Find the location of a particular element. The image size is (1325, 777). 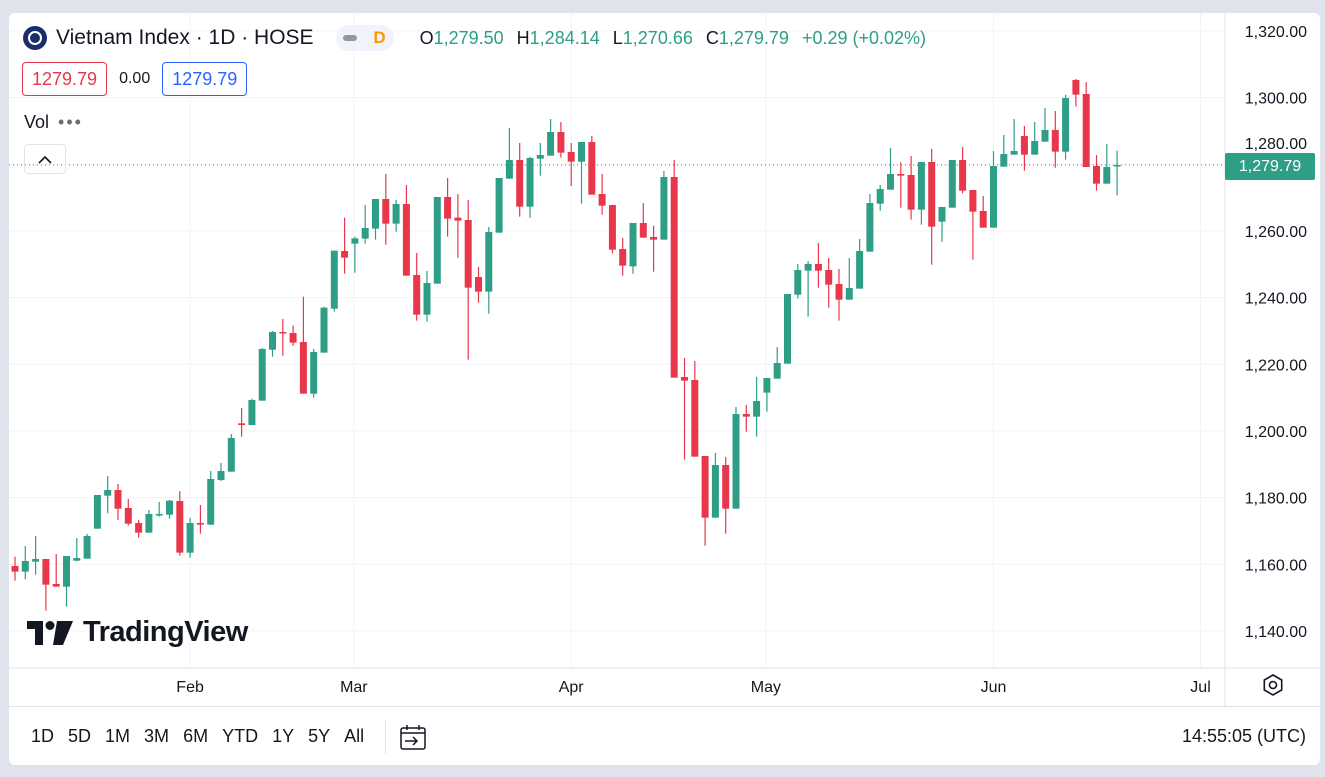

toolbar-divider is located at coordinates (386, 736).